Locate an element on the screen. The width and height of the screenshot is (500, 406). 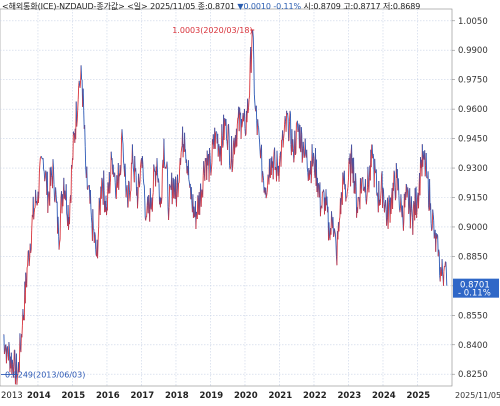
change-value: ▼0.0010 is located at coordinates (253, 6).